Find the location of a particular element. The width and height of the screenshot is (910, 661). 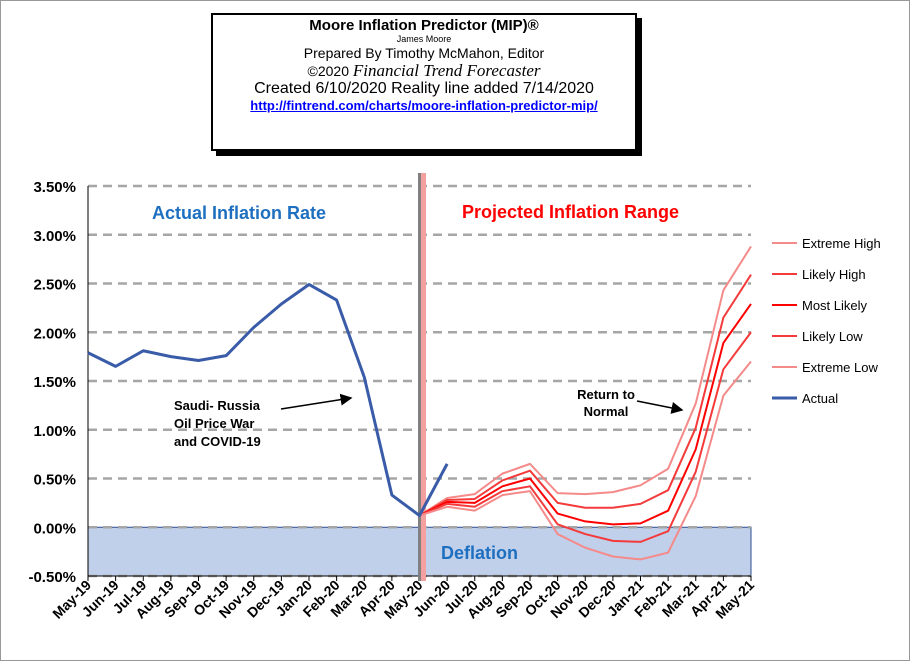

legend-label: Likely Low is located at coordinates (832, 336).